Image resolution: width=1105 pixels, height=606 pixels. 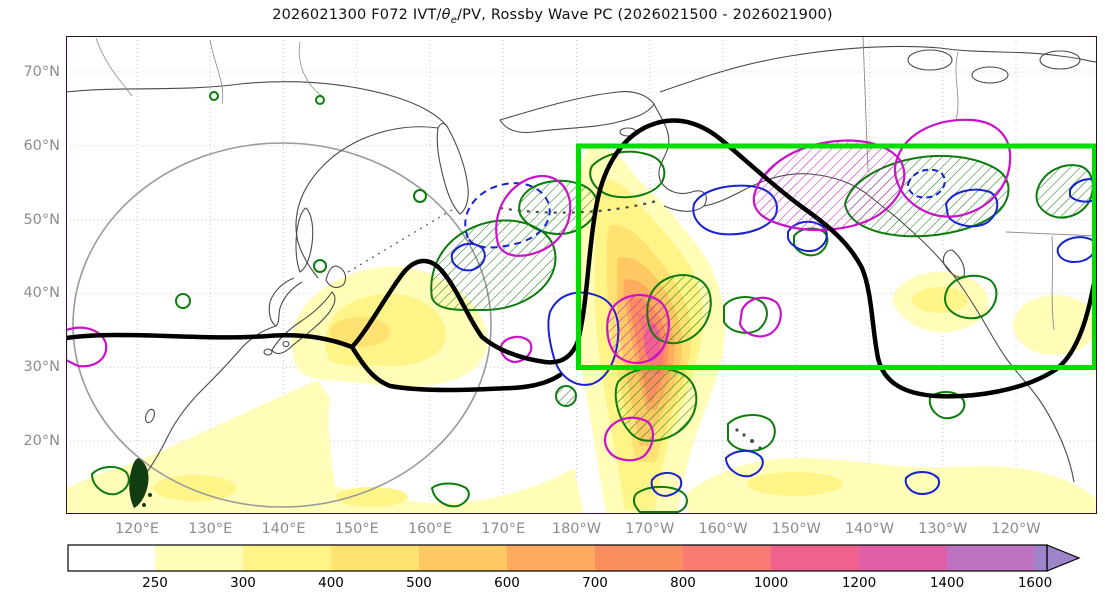 What do you see at coordinates (723, 529) in the screenshot?
I see `lon-tick-label: 160°W` at bounding box center [723, 529].